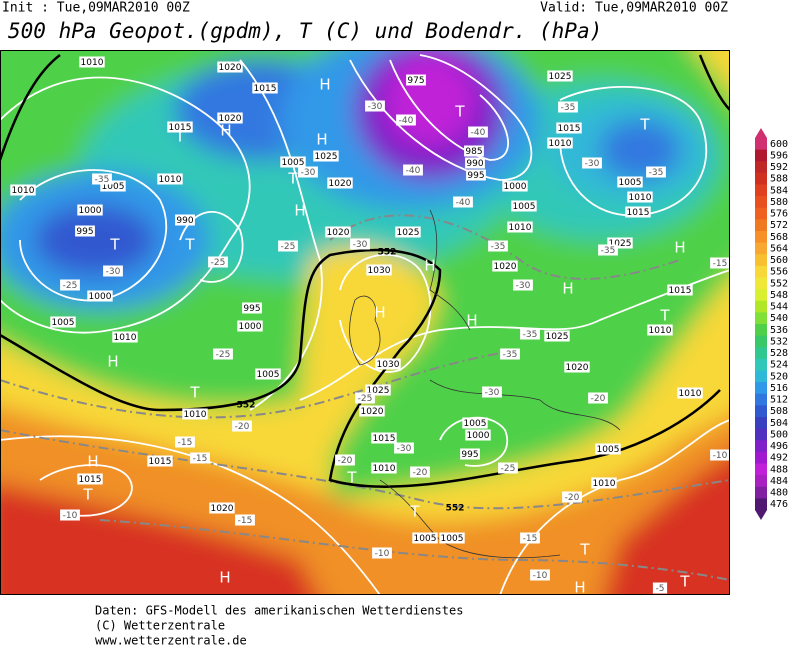 The height and width of the screenshot is (648, 790). What do you see at coordinates (761, 515) in the screenshot?
I see `colorbar-arrow-bottom` at bounding box center [761, 515].